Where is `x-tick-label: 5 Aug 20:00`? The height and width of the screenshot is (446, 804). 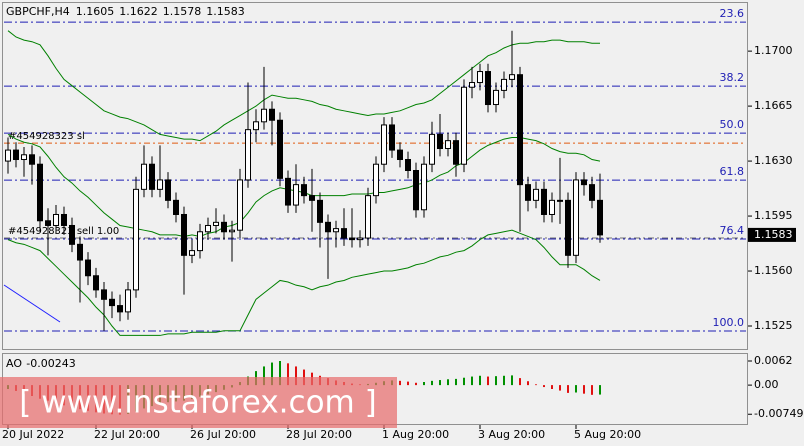
x-tick-label: 5 Aug 20:00 is located at coordinates (607, 434).